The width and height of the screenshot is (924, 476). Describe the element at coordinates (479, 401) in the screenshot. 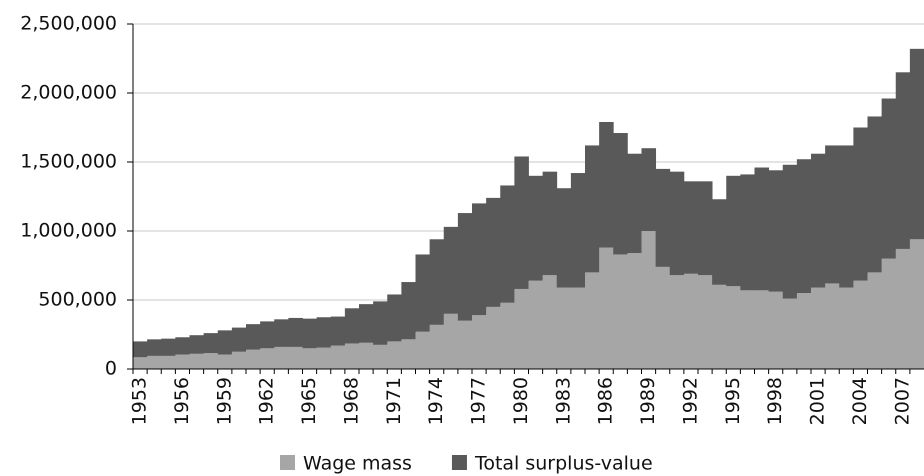

I see `x-tick-label: 1977` at that location.